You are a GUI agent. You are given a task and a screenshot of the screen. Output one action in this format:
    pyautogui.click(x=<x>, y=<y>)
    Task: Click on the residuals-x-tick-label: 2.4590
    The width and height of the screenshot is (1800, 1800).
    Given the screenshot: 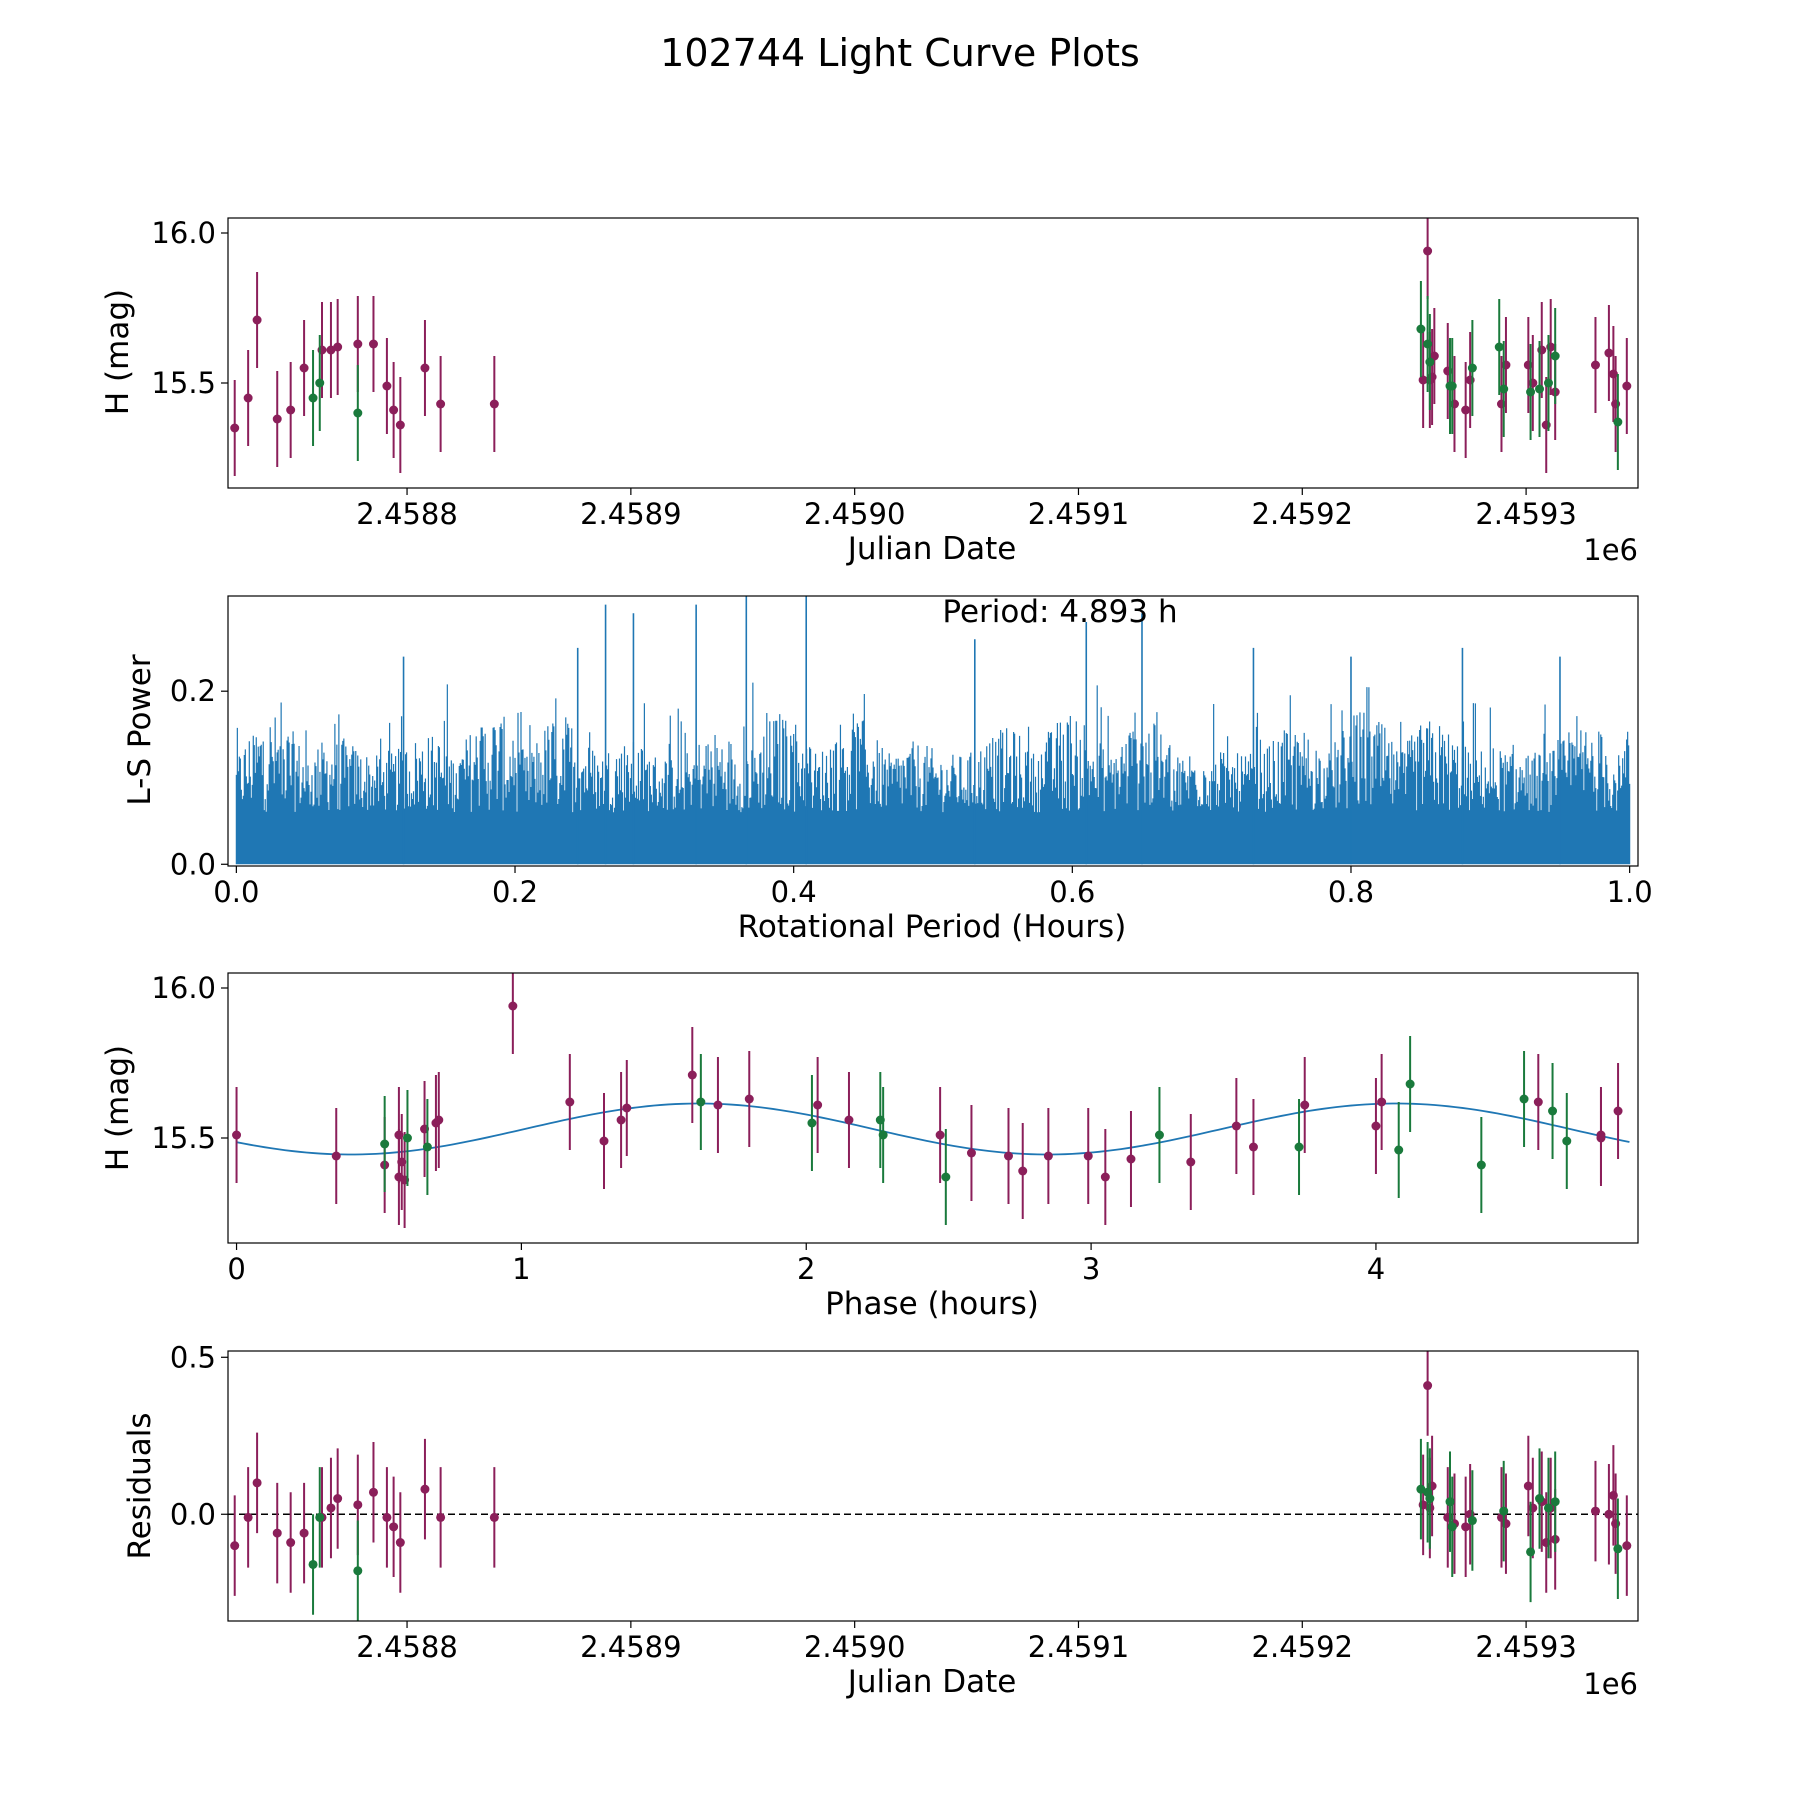 What is the action you would take?
    pyautogui.click(x=854, y=1647)
    